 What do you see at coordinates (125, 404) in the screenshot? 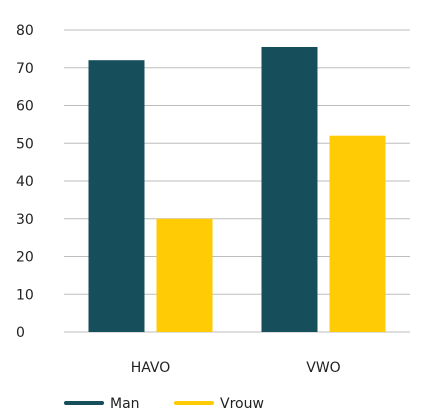
I see `legend-label-man: Man` at bounding box center [125, 404].